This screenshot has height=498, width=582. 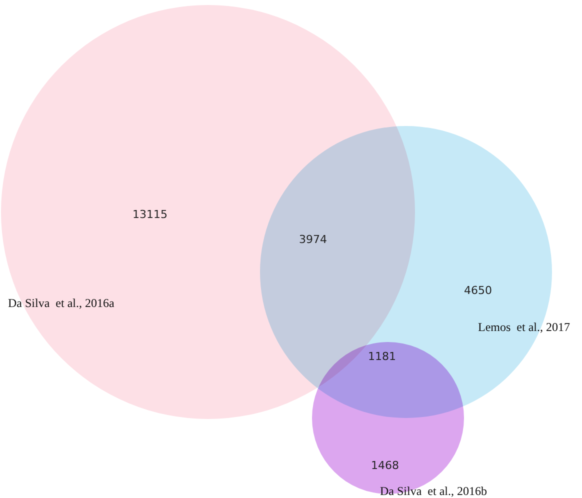 I want to click on data-label: 1468, so click(x=385, y=465).